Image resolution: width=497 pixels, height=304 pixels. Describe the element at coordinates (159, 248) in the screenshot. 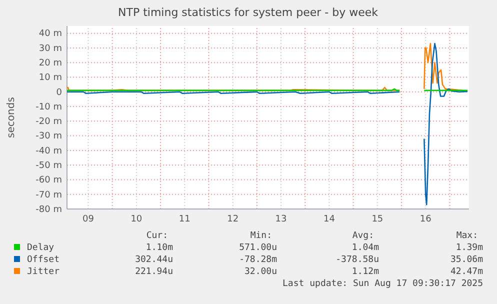

I see `text: 1.10m` at that location.